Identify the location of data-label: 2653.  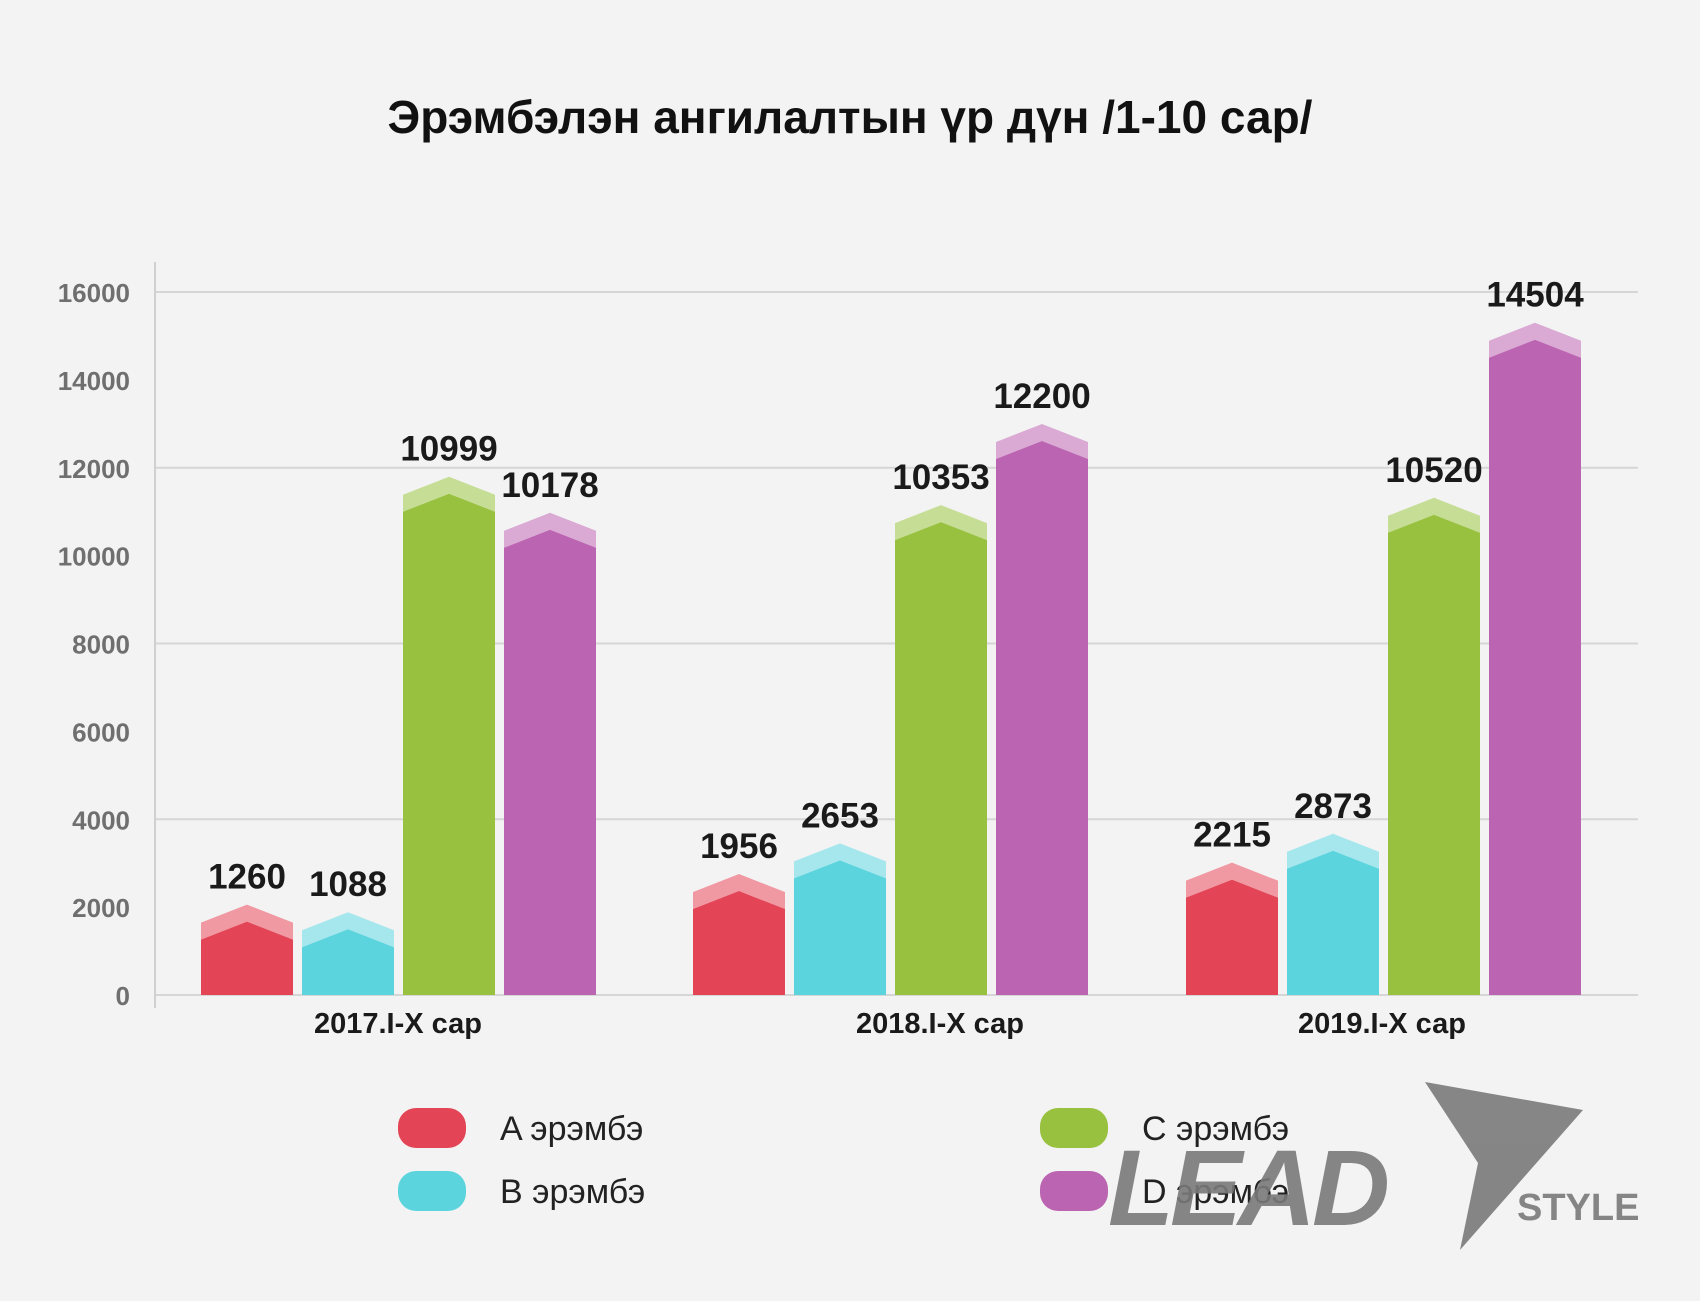
(840, 815).